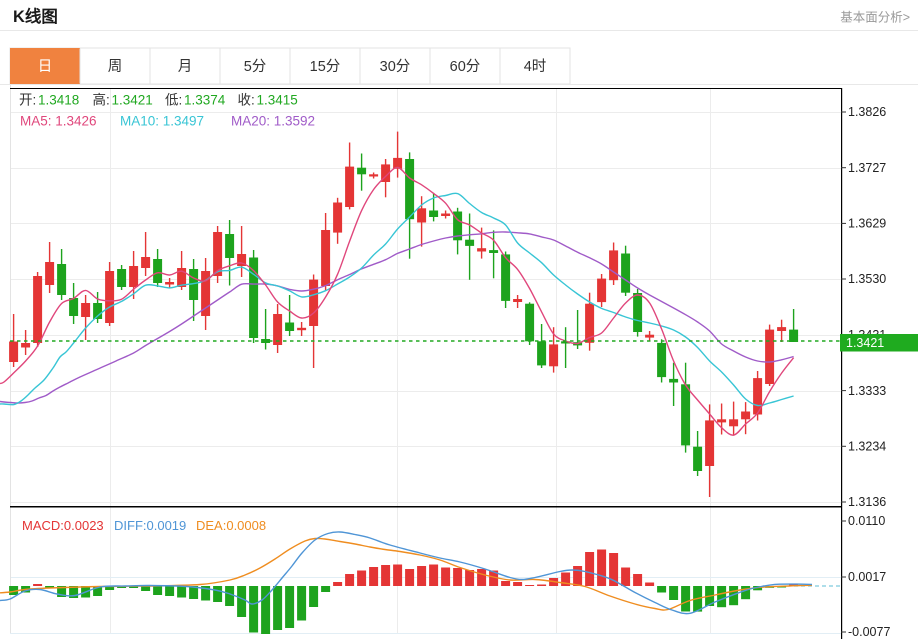 The image size is (918, 644). What do you see at coordinates (58, 100) in the screenshot?
I see `svg-text: 1.3418` at bounding box center [58, 100].